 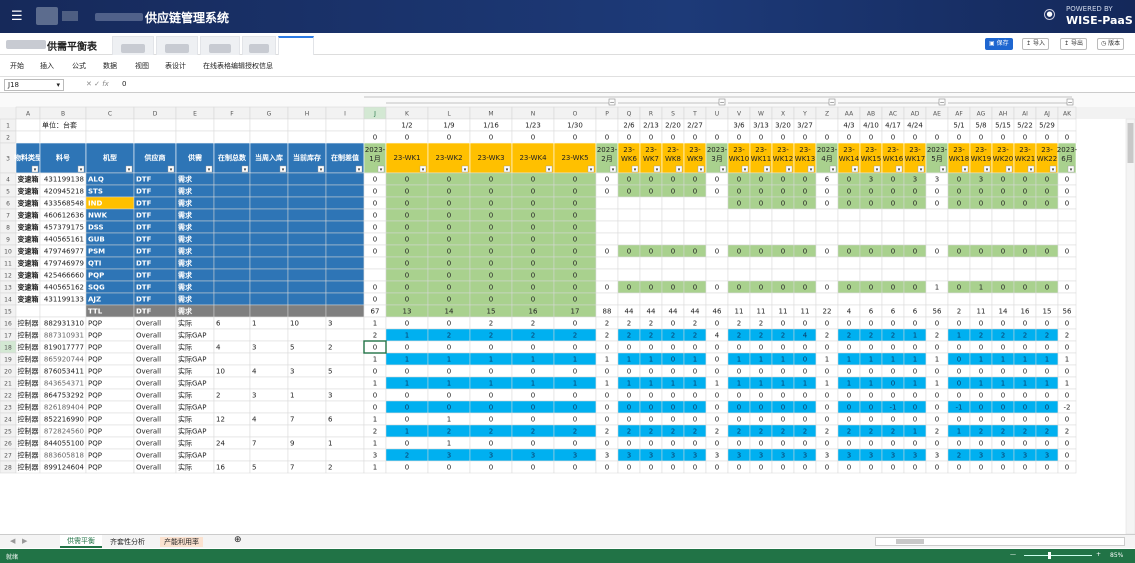 I want to click on vertical-scrollbar, so click(x=1130, y=326).